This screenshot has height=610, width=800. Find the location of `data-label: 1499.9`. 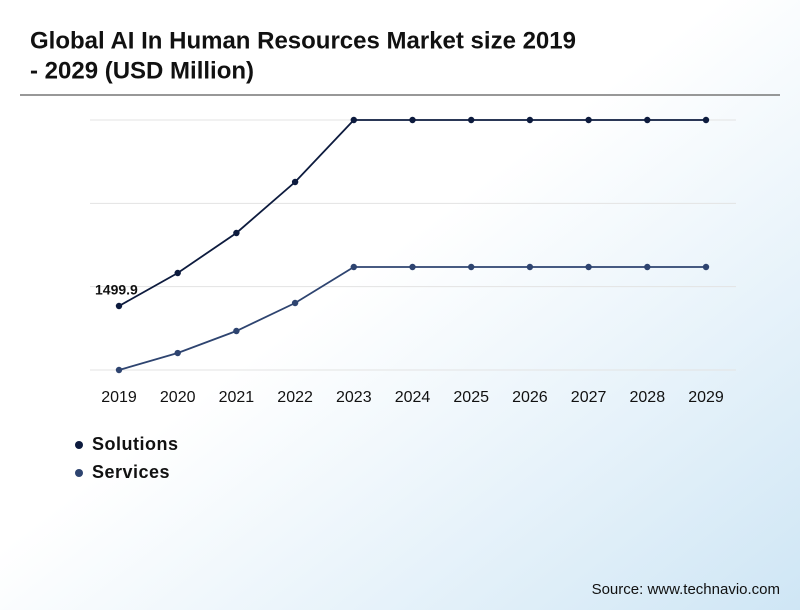

data-label: 1499.9 is located at coordinates (116, 290).